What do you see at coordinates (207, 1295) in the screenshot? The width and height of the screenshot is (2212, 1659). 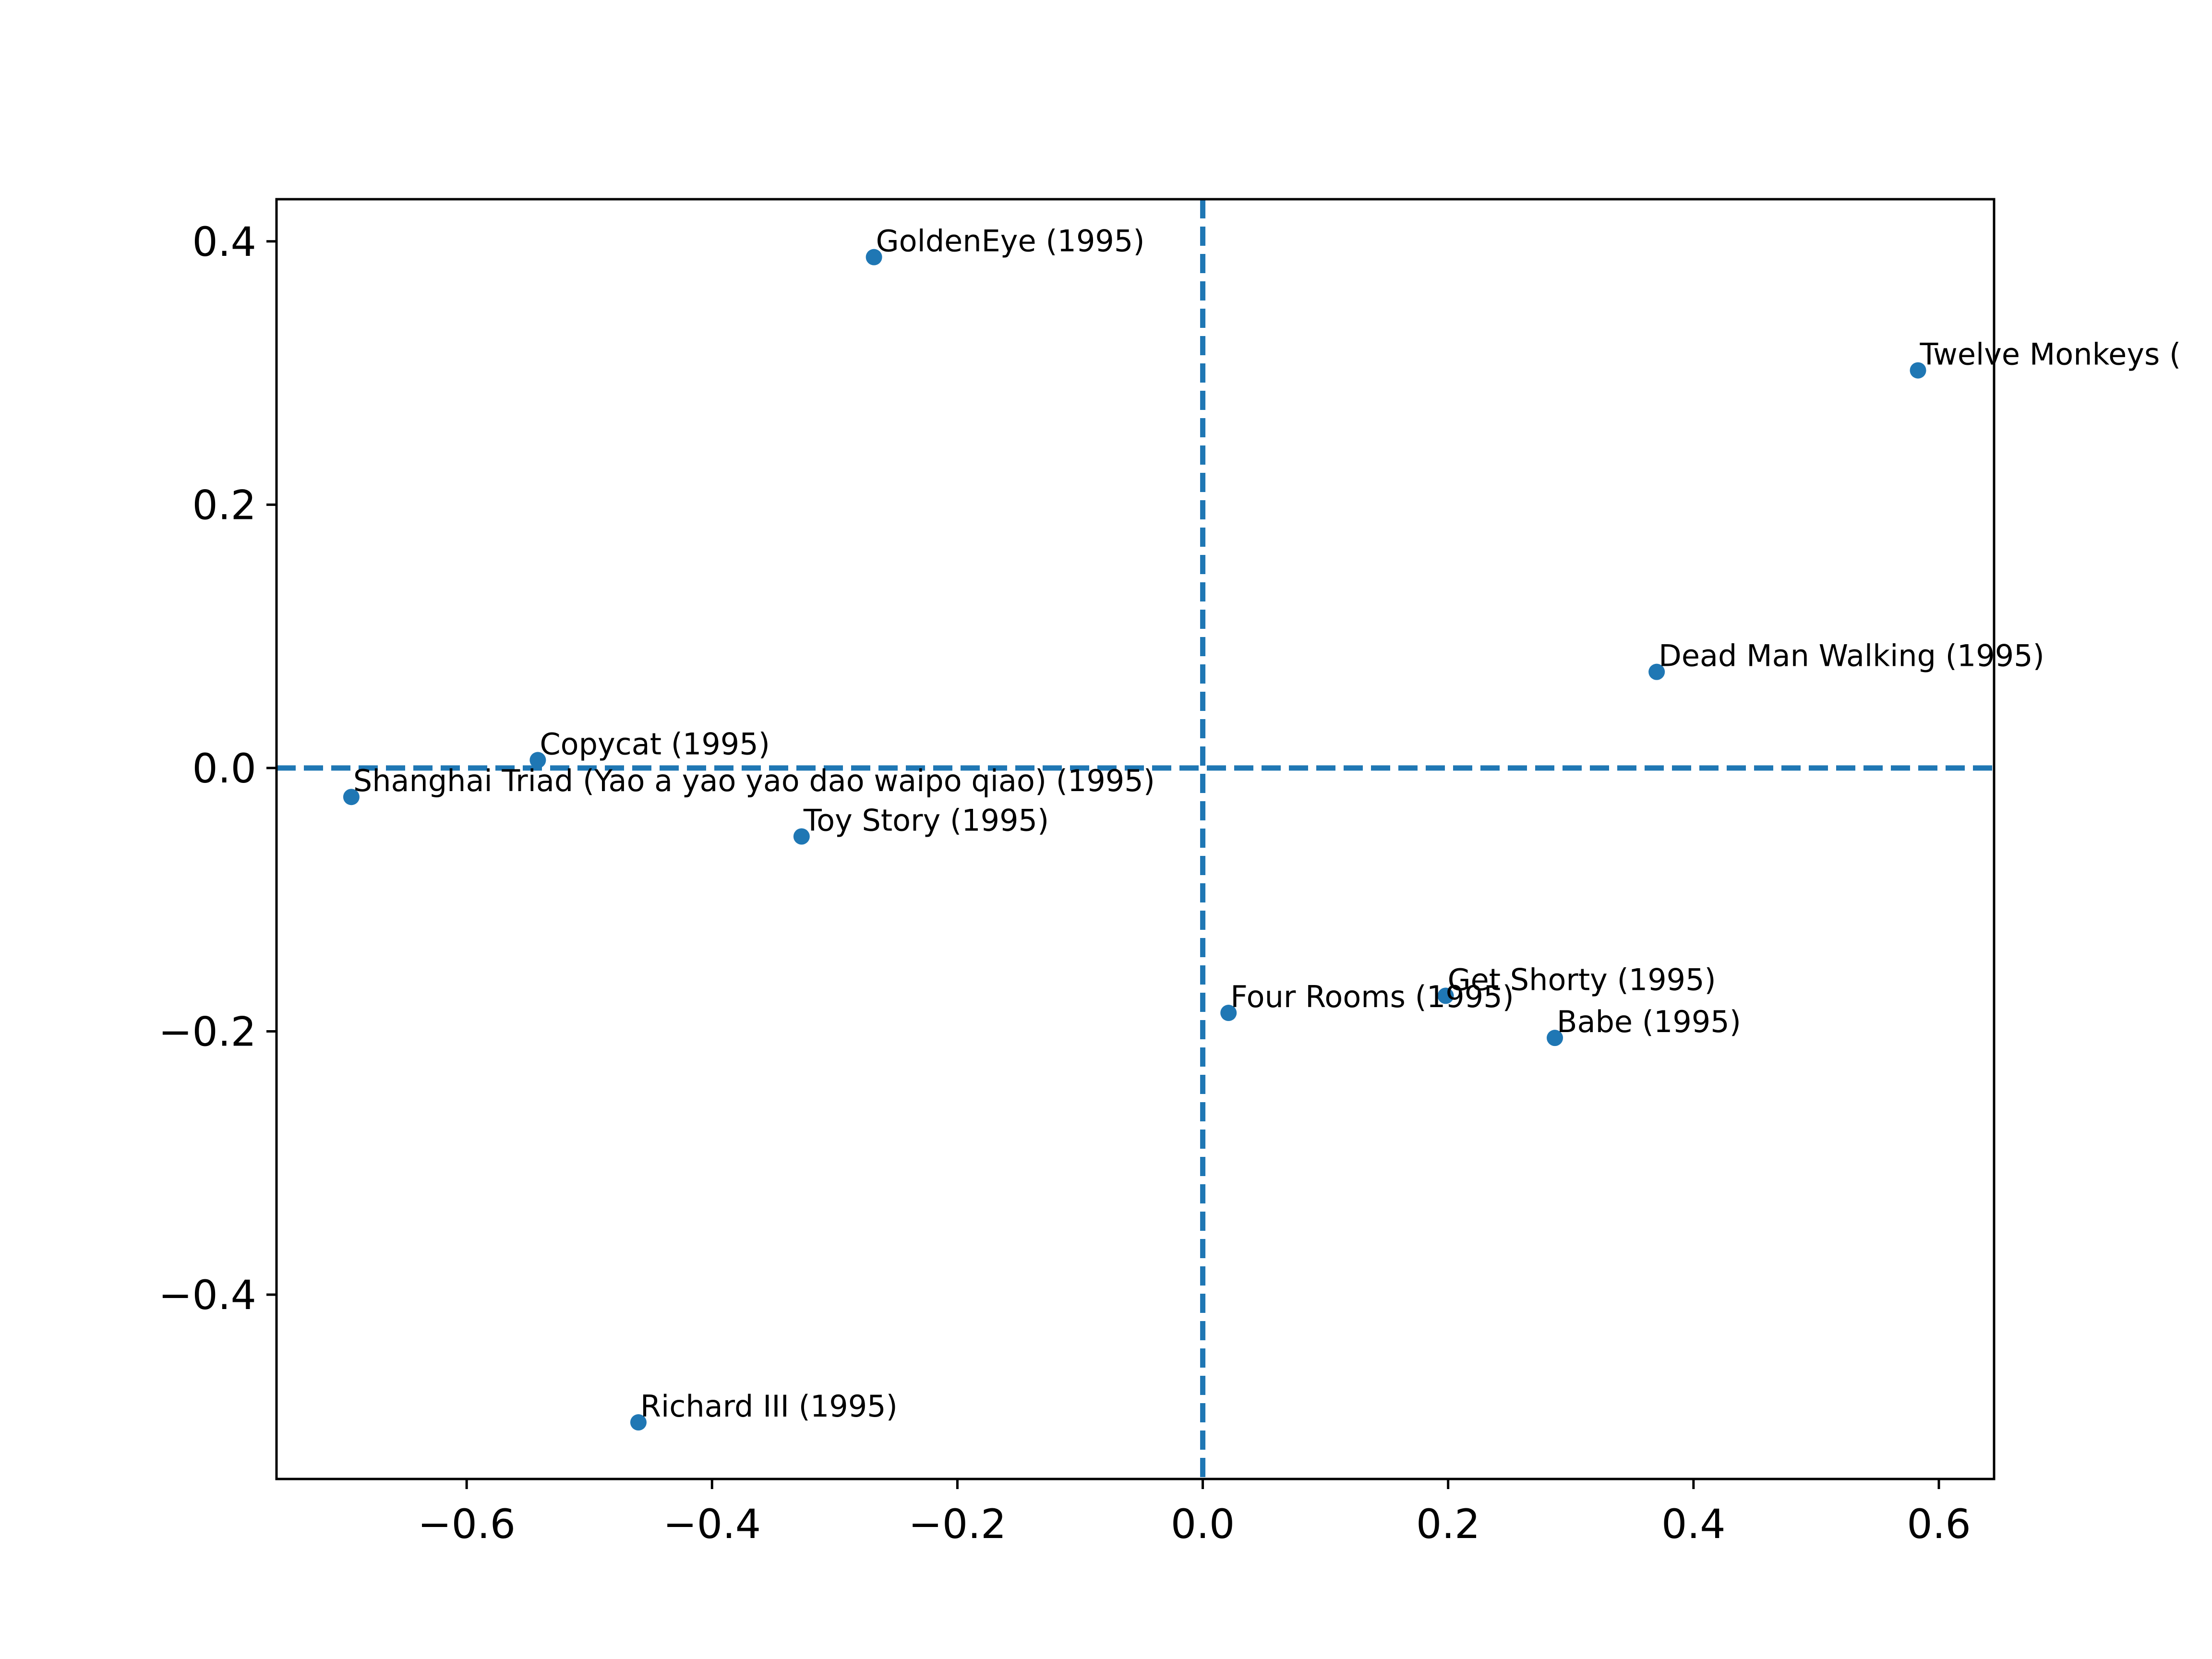 I see `y-tick-label: −0.4` at bounding box center [207, 1295].